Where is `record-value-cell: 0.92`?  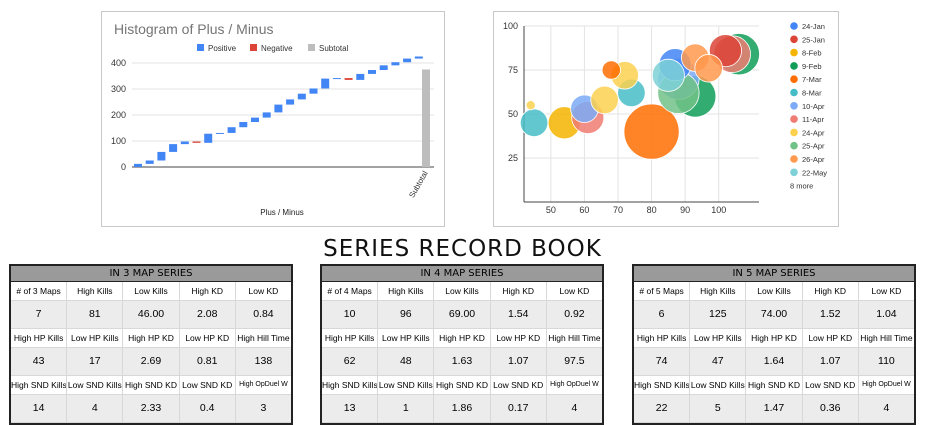 record-value-cell: 0.92 is located at coordinates (574, 315).